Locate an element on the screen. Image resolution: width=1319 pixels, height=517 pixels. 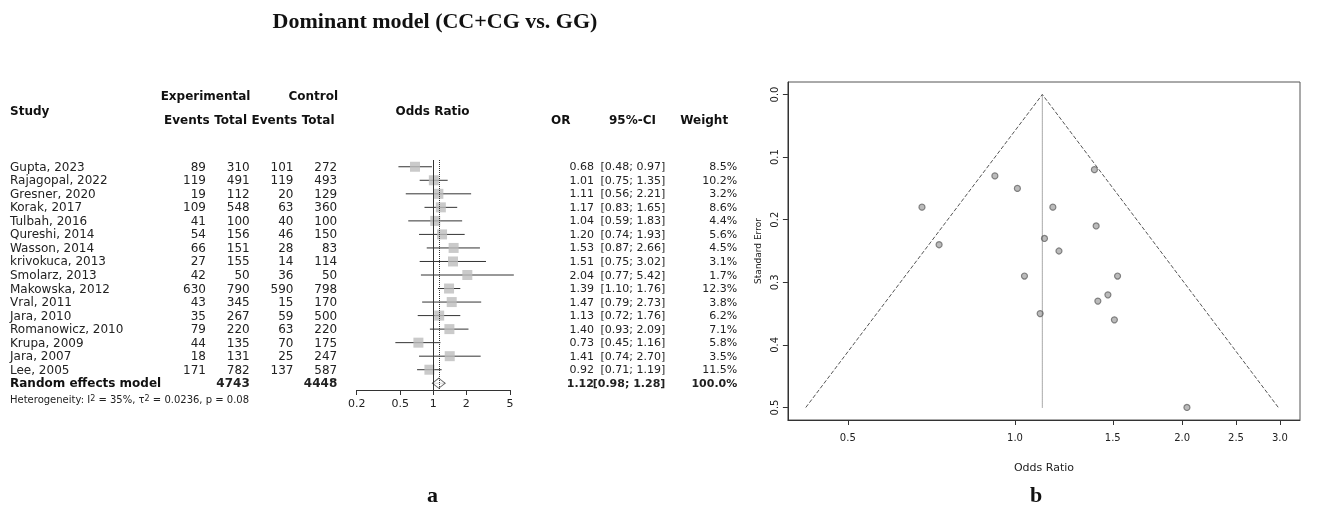
y-tick-label: 0.4 is located at coordinates (775, 344).